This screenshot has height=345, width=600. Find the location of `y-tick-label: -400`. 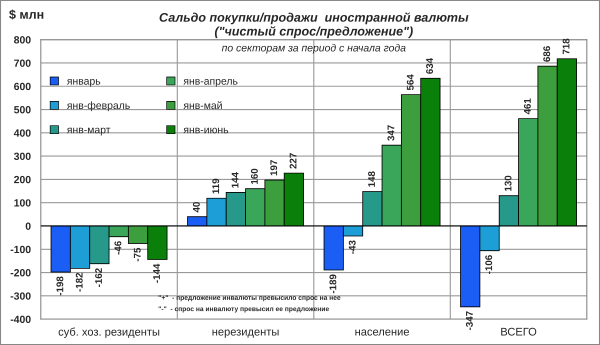

y-tick-label: -400 is located at coordinates (20, 319).